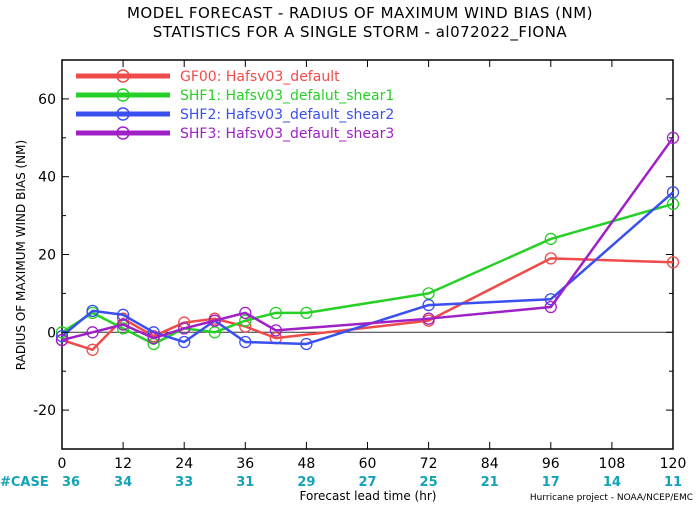 The height and width of the screenshot is (506, 700). What do you see at coordinates (123, 482) in the screenshot?
I see `case-count: 34` at bounding box center [123, 482].